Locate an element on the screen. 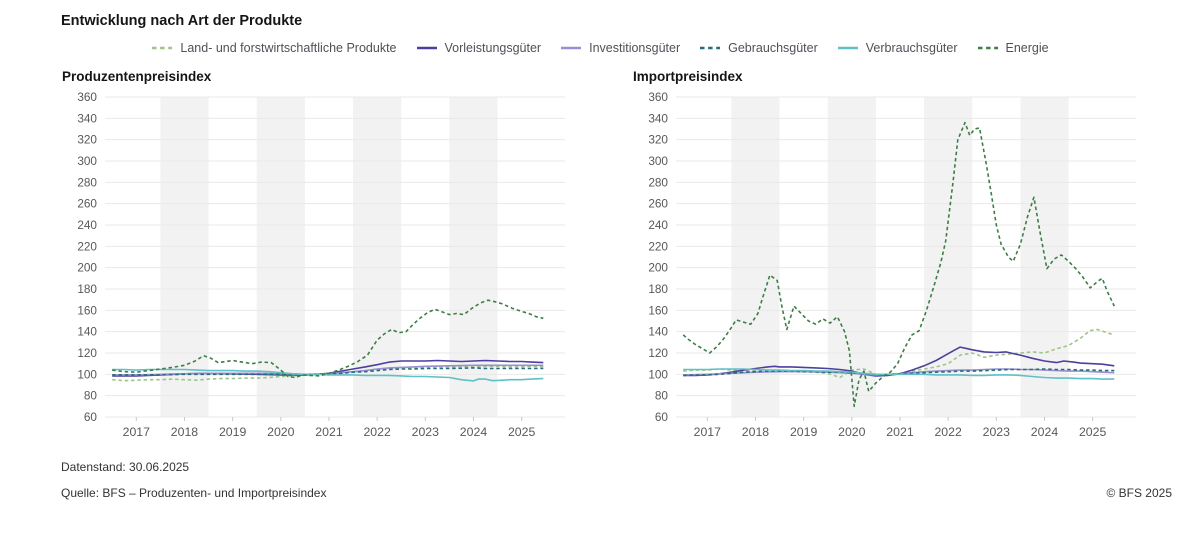 The image size is (1200, 550). panel-title-importpreisindex: Importpreisindex is located at coordinates (688, 76).